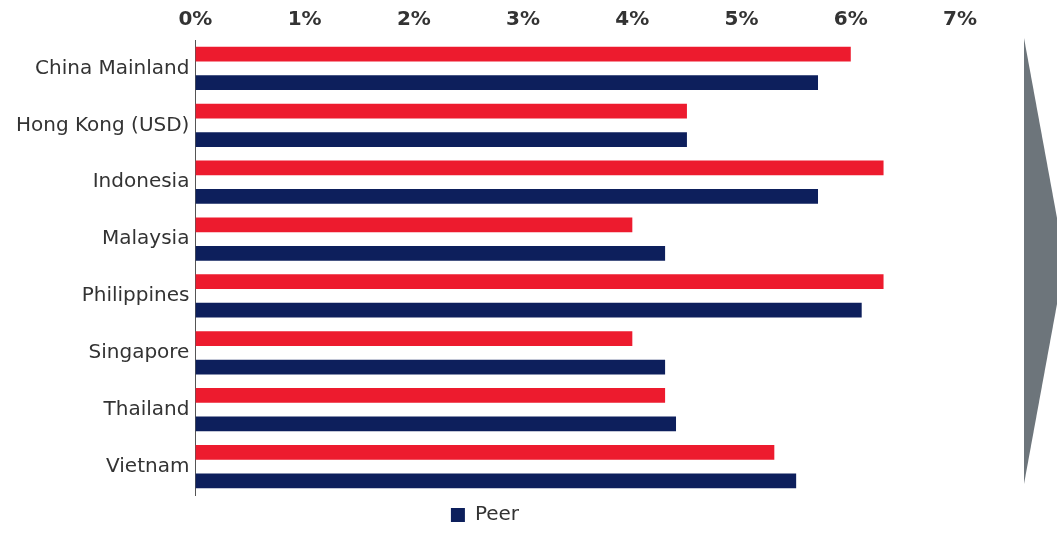  What do you see at coordinates (523, 18) in the screenshot?
I see `x-tick-label: 3%` at bounding box center [523, 18].